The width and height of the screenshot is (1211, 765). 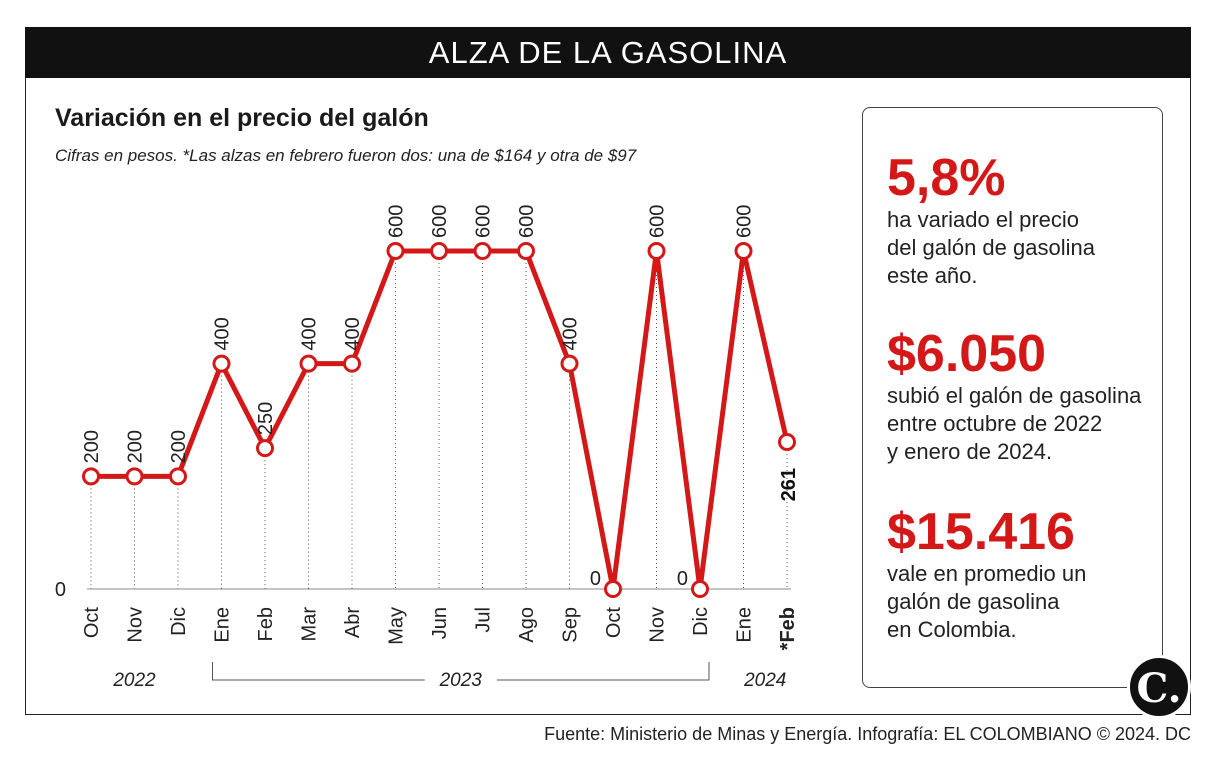 What do you see at coordinates (242, 118) in the screenshot?
I see `chart-title: Variación en el precio del galón` at bounding box center [242, 118].